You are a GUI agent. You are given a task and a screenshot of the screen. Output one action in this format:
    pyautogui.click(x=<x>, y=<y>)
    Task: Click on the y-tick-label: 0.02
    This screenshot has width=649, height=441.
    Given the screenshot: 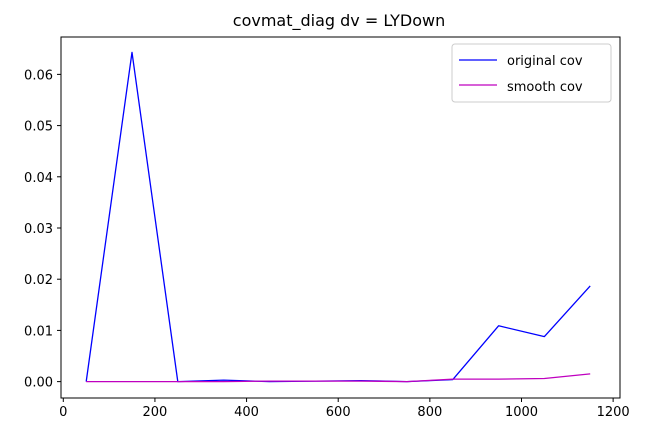 What is the action you would take?
    pyautogui.click(x=38, y=280)
    